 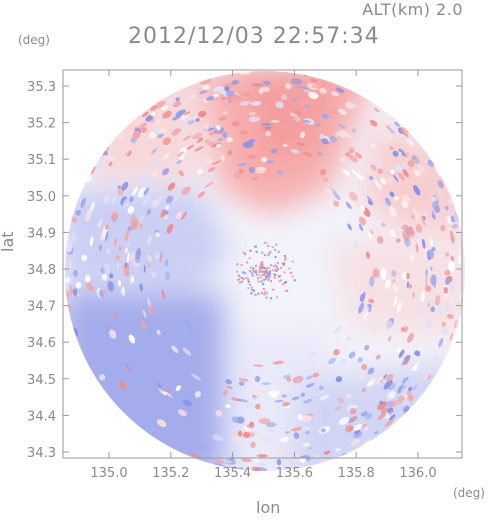 I want to click on x-axis-label: lon, so click(x=268, y=507).